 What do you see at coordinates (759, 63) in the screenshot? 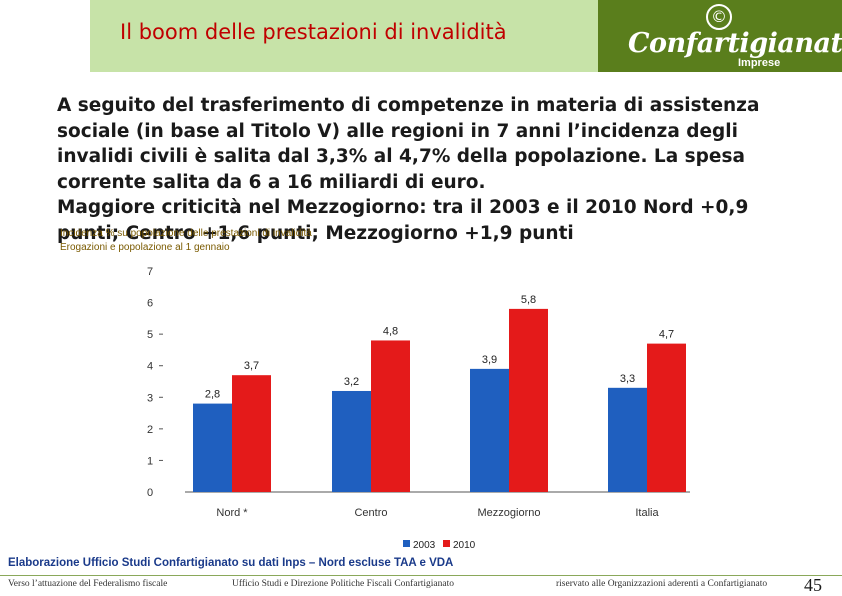
I see `logo-sub: Imprese` at bounding box center [759, 63].